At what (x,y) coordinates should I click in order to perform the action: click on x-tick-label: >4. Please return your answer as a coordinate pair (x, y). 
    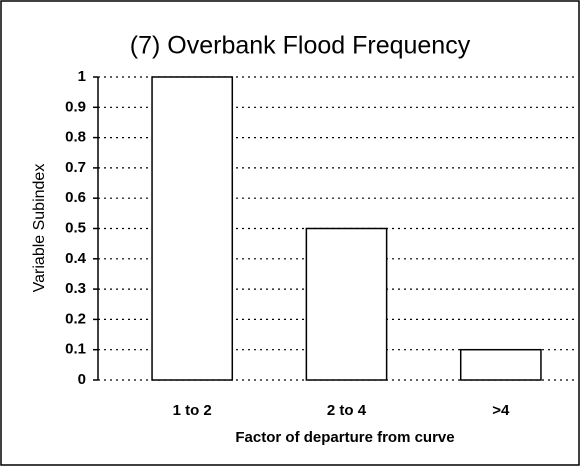
    Looking at the image, I should click on (501, 410).